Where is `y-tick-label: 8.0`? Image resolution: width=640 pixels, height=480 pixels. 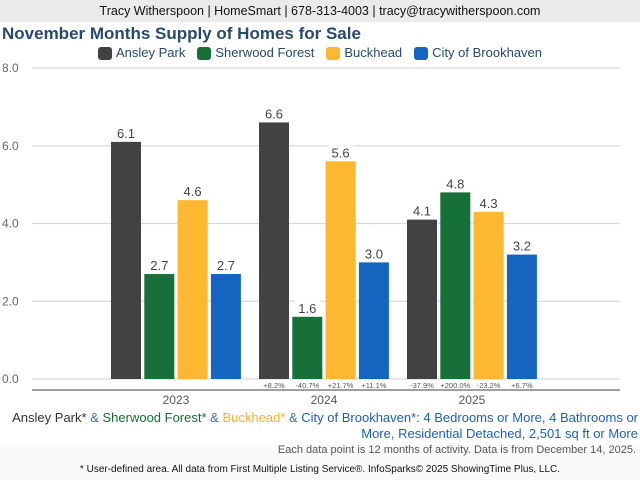
y-tick-label: 8.0 is located at coordinates (10, 68).